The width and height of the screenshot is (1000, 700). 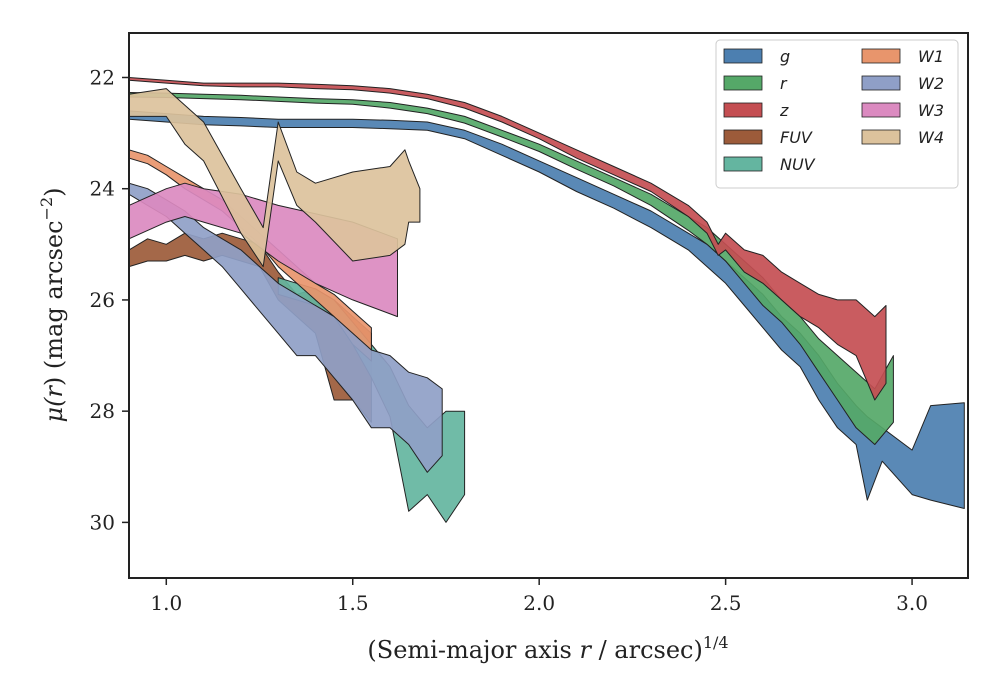 What do you see at coordinates (102, 189) in the screenshot?
I see `y-tick-label: 24` at bounding box center [102, 189].